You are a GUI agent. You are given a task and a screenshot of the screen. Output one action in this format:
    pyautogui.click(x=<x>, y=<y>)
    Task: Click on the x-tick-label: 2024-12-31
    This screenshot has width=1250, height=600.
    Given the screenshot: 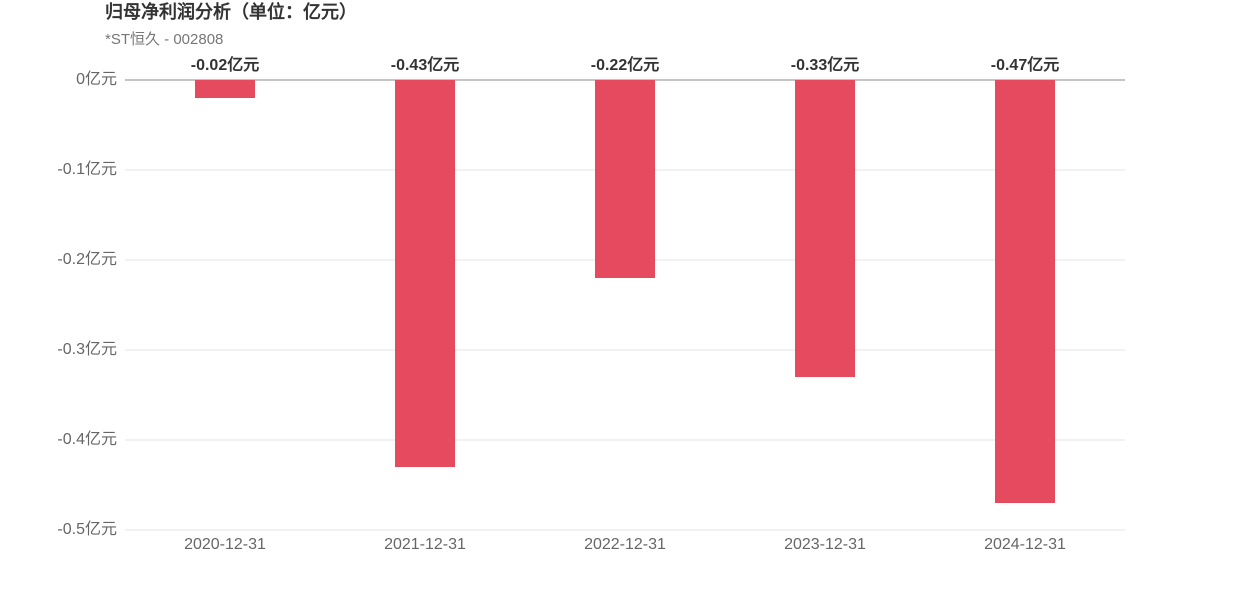 What is the action you would take?
    pyautogui.click(x=1025, y=544)
    